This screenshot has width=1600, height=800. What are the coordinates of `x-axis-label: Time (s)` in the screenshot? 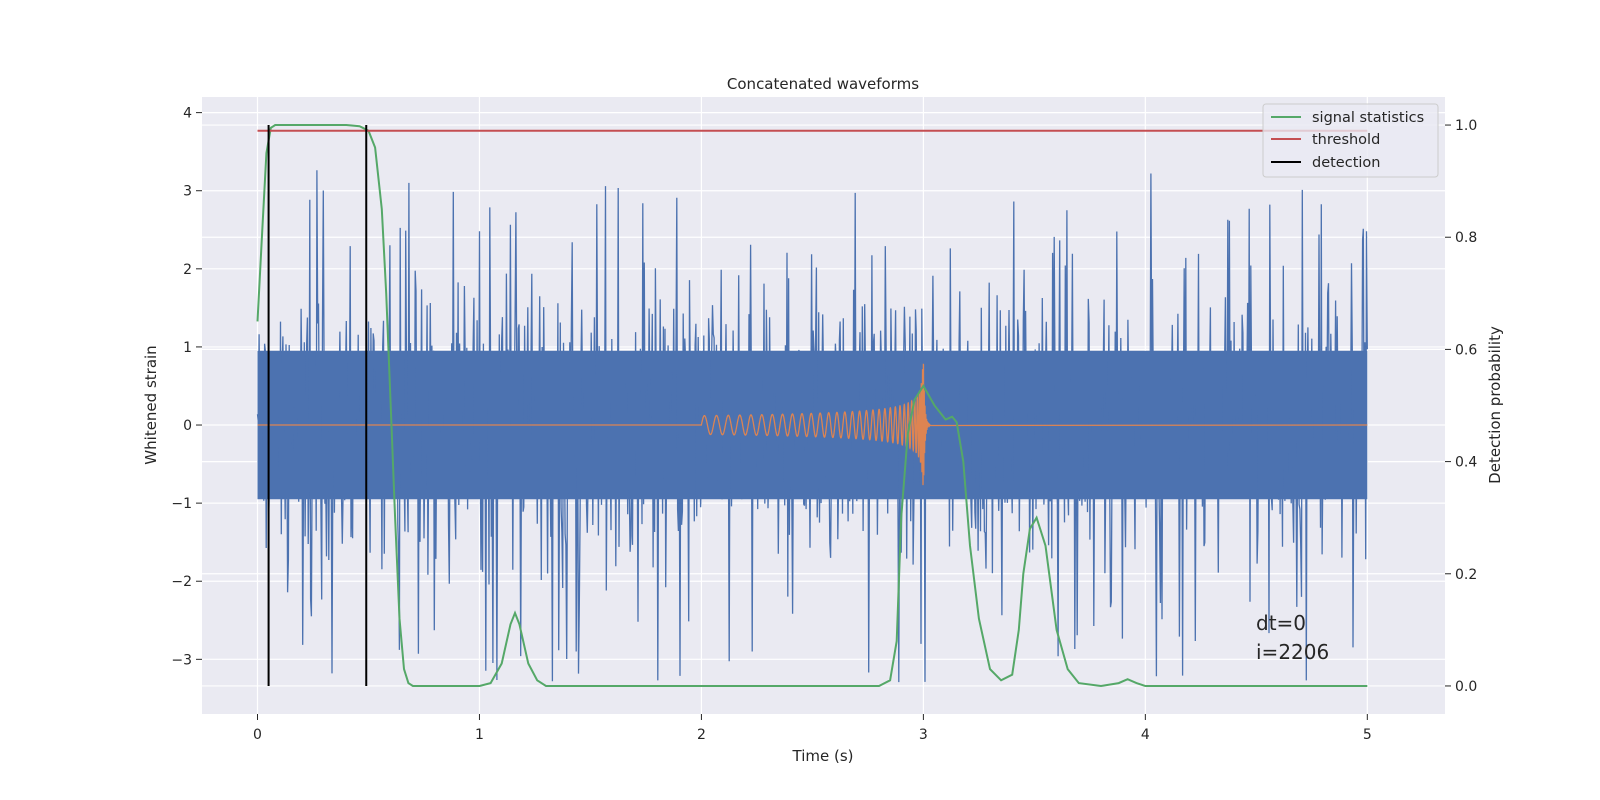 It's located at (823, 756).